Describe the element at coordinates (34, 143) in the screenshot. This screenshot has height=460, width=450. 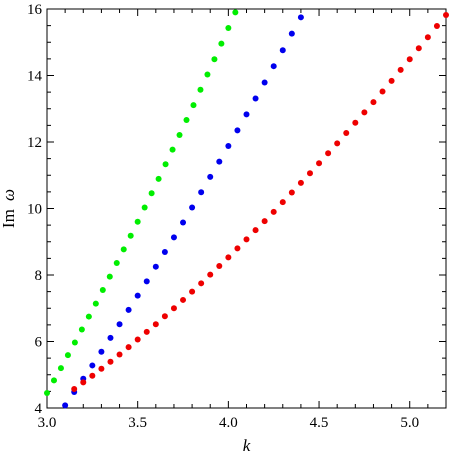
I see `y-tick-label: 12` at that location.